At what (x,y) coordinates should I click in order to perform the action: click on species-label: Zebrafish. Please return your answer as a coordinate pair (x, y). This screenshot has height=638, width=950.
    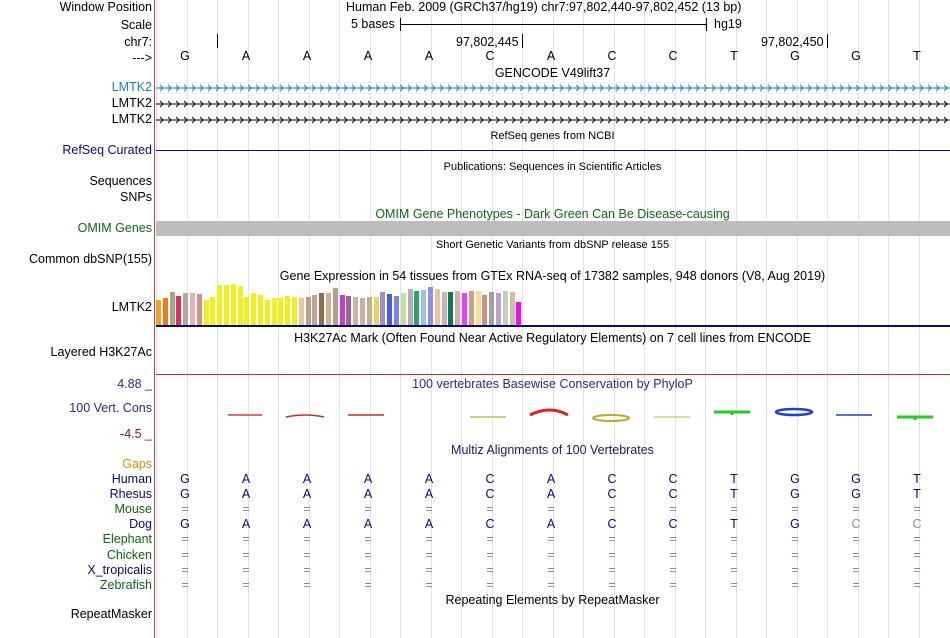
    Looking at the image, I should click on (125, 585).